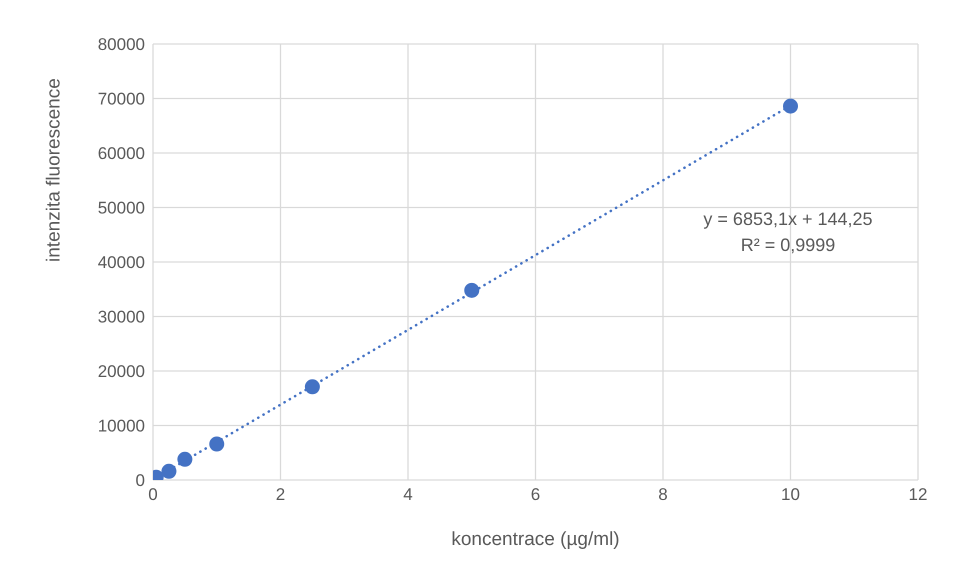 This screenshot has width=956, height=583. Describe the element at coordinates (535, 539) in the screenshot. I see `x-axis-title: koncentrace (µg/ml)` at that location.